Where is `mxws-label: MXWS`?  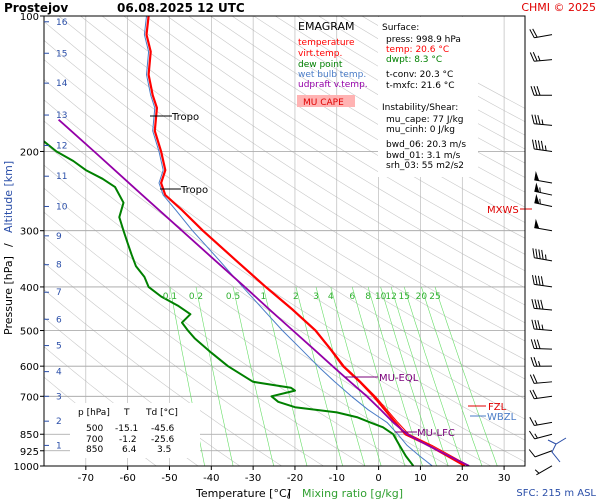
mxws-label: MXWS is located at coordinates (503, 210).